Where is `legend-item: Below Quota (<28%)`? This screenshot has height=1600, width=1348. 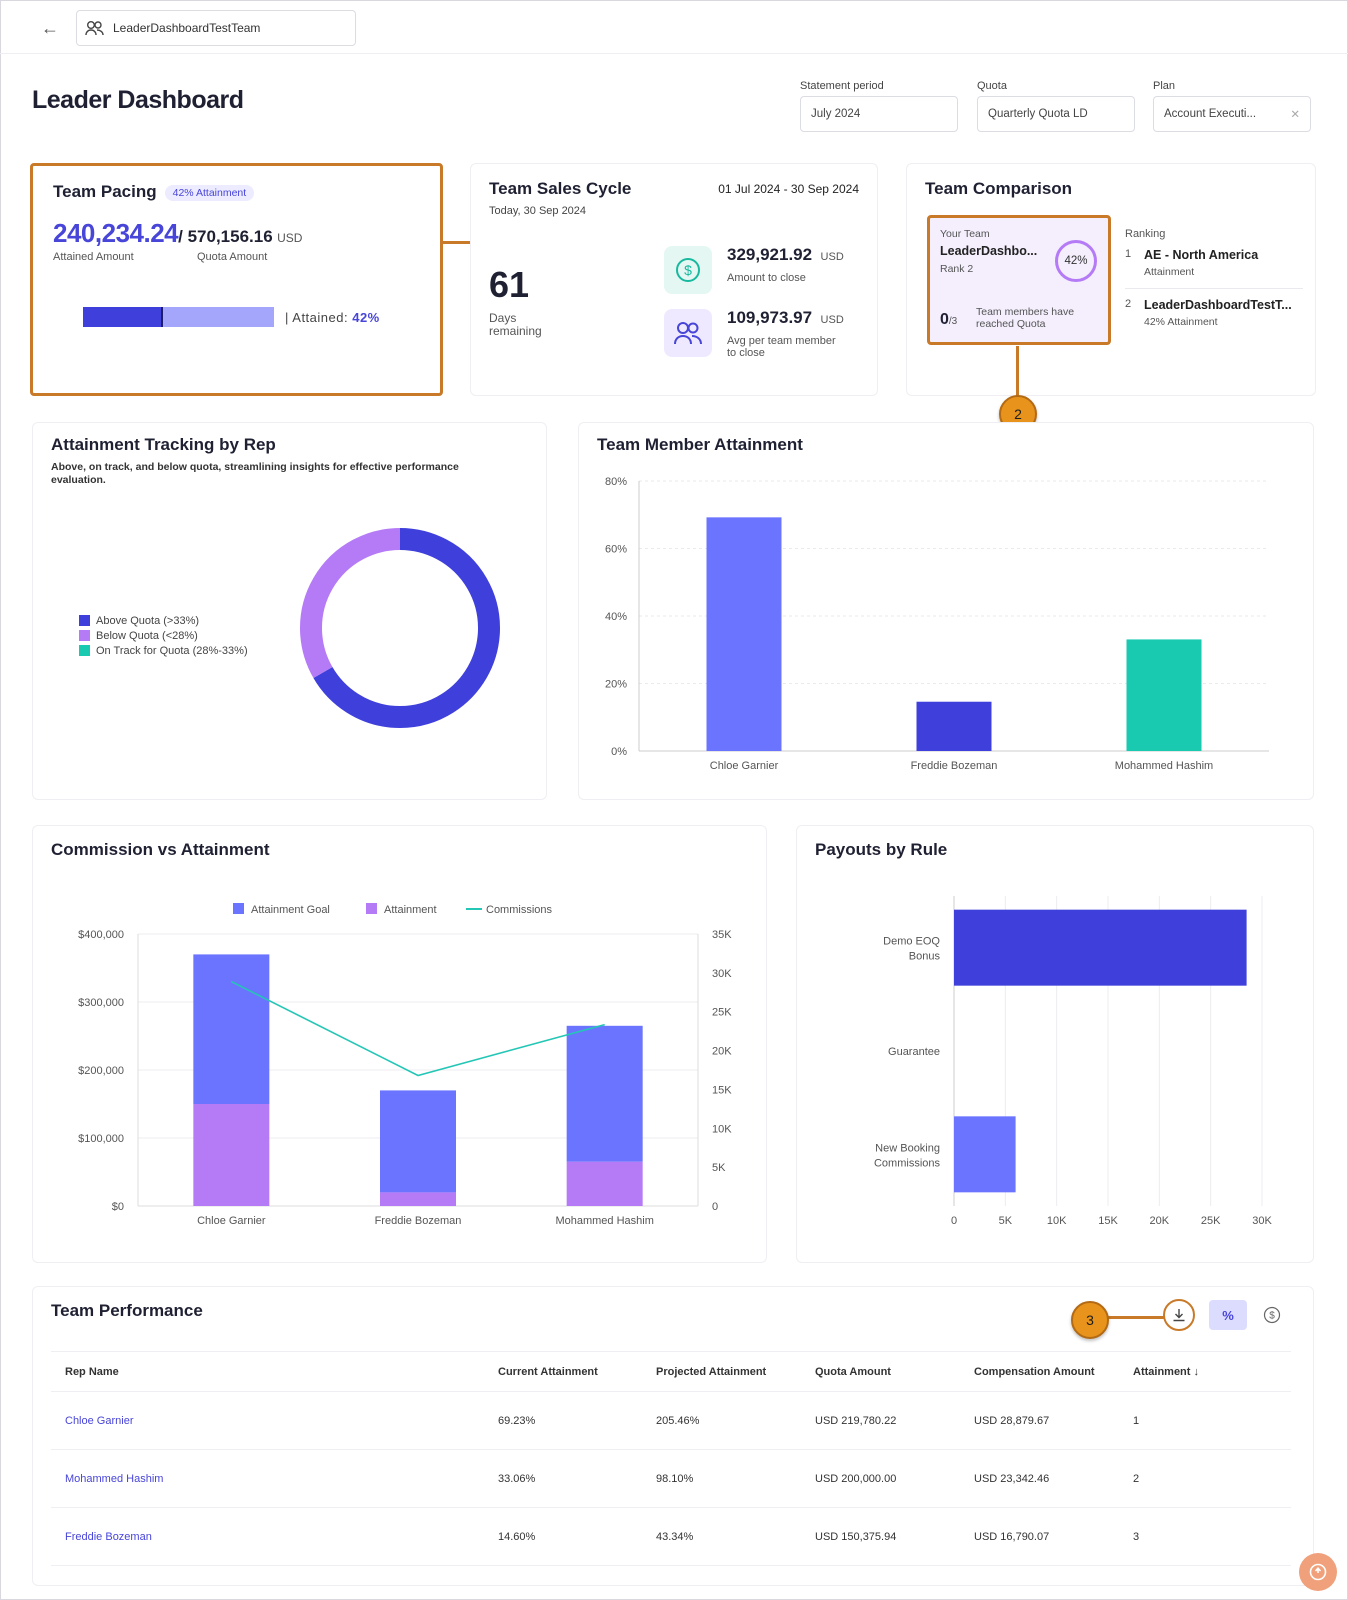
legend-item: Below Quota (<28%) is located at coordinates (163, 635).